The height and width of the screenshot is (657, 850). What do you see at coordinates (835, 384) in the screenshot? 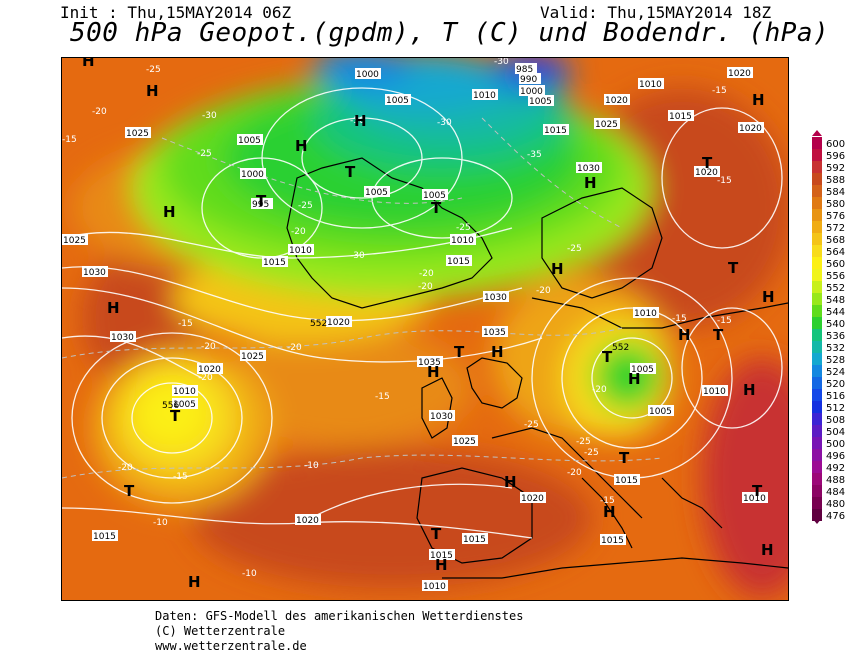
I see `legend-label: 520` at bounding box center [835, 384].